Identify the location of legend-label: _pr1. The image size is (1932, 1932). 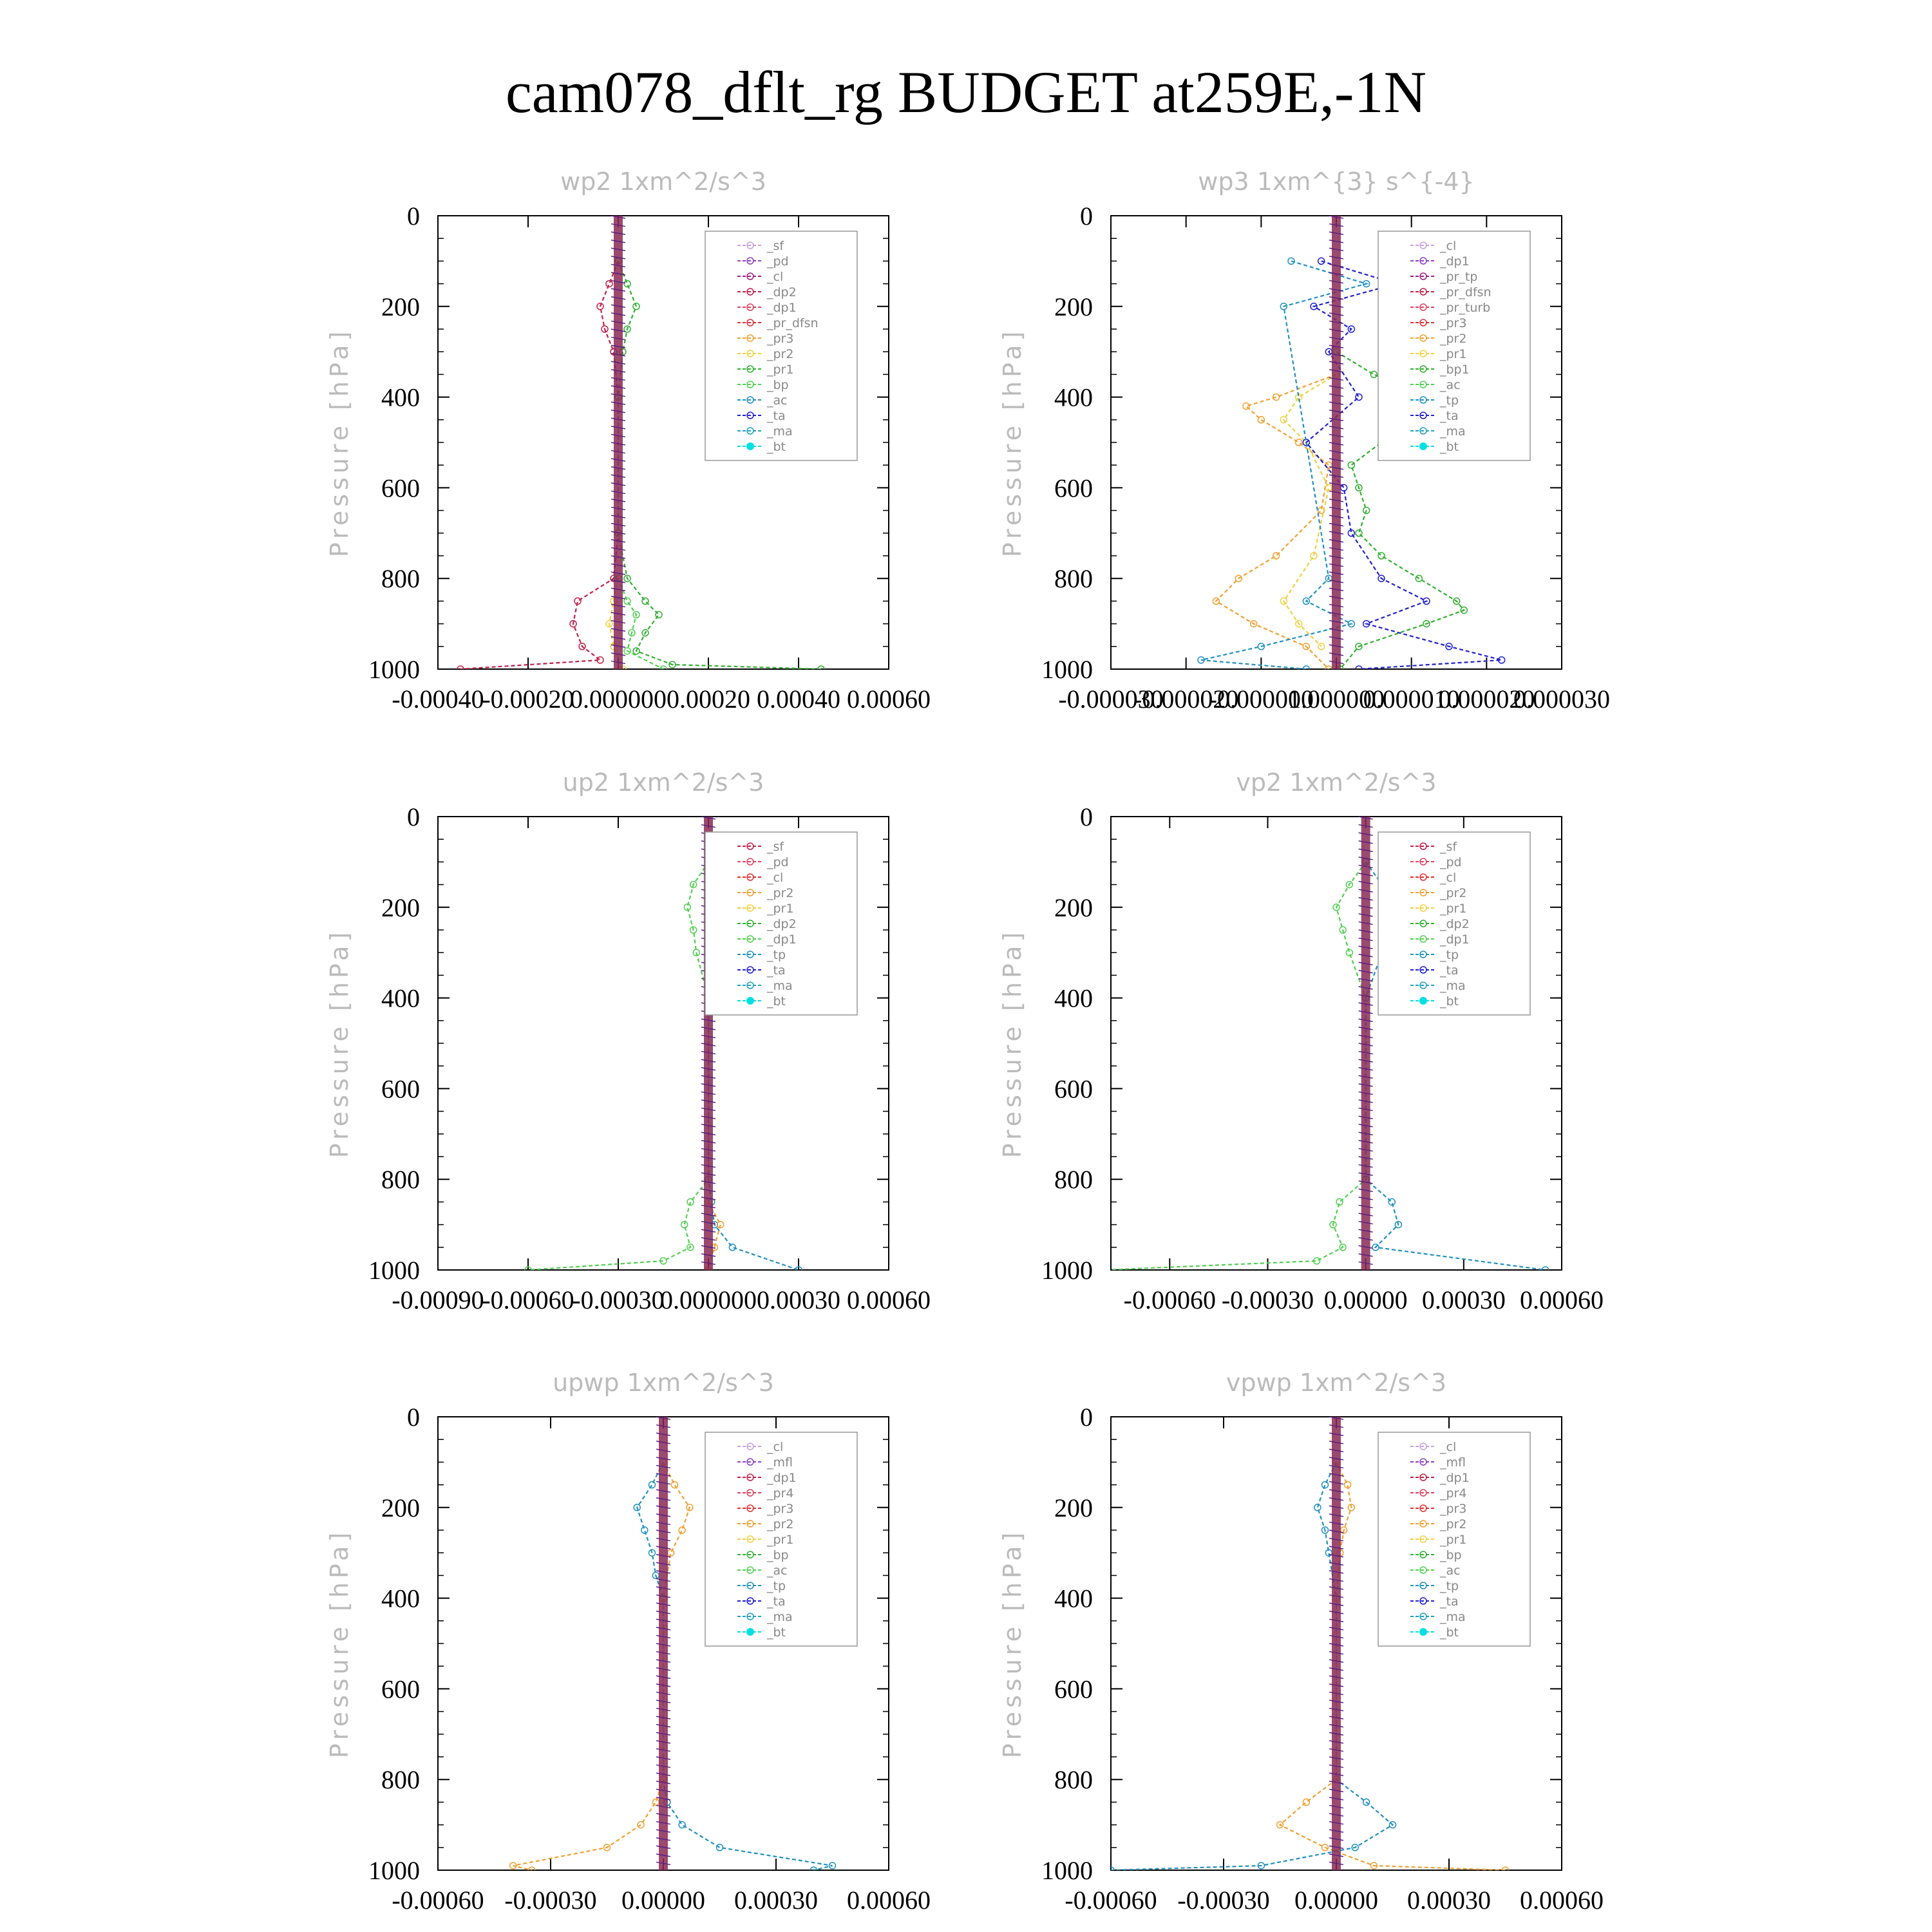
(1452, 1540).